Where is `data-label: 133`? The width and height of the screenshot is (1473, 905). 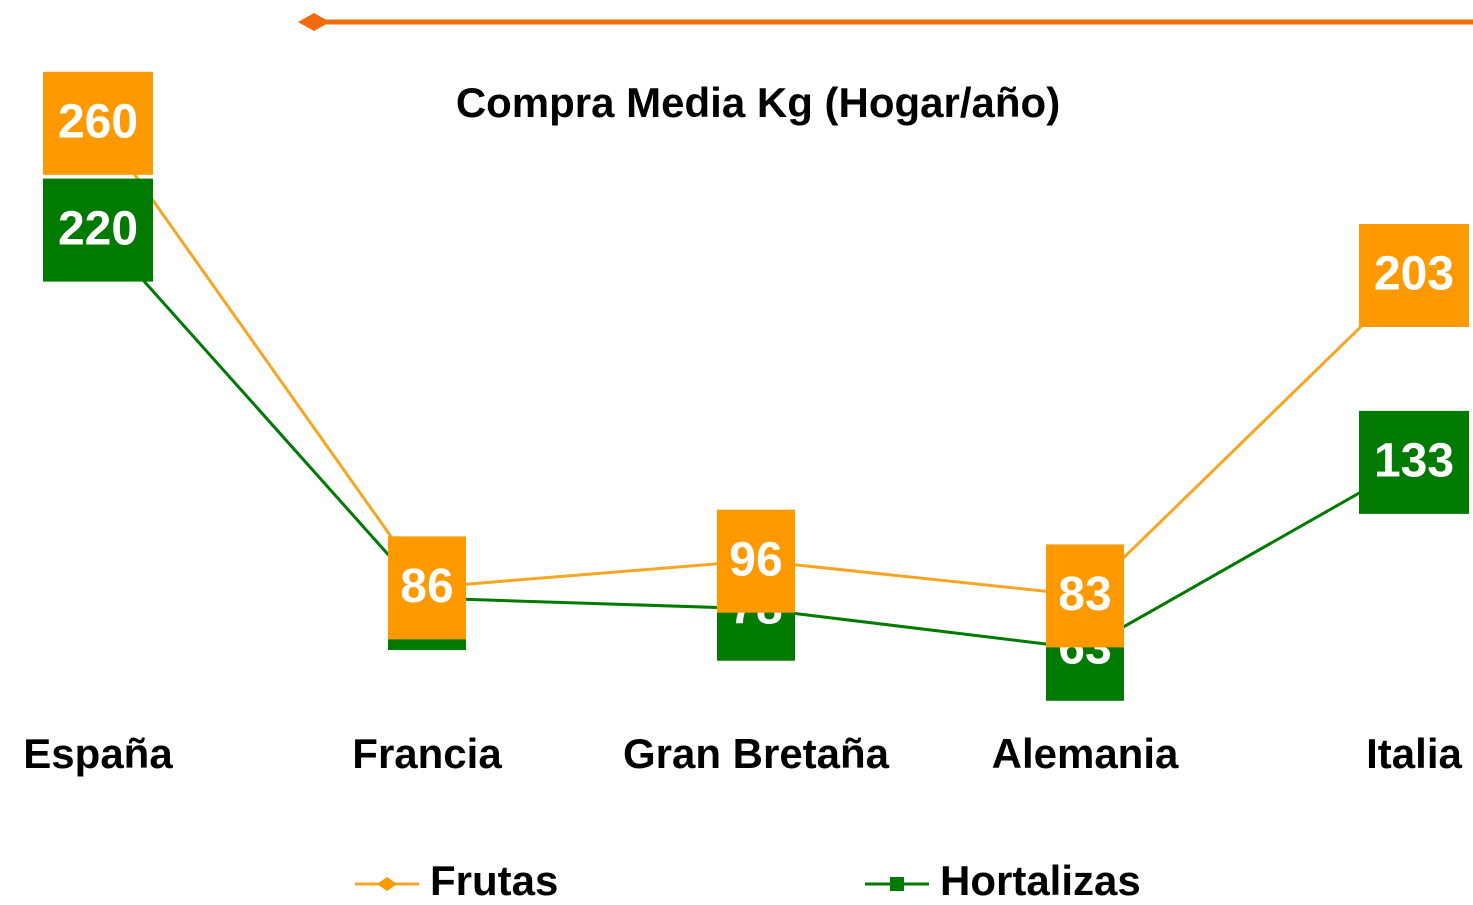 data-label: 133 is located at coordinates (1414, 461).